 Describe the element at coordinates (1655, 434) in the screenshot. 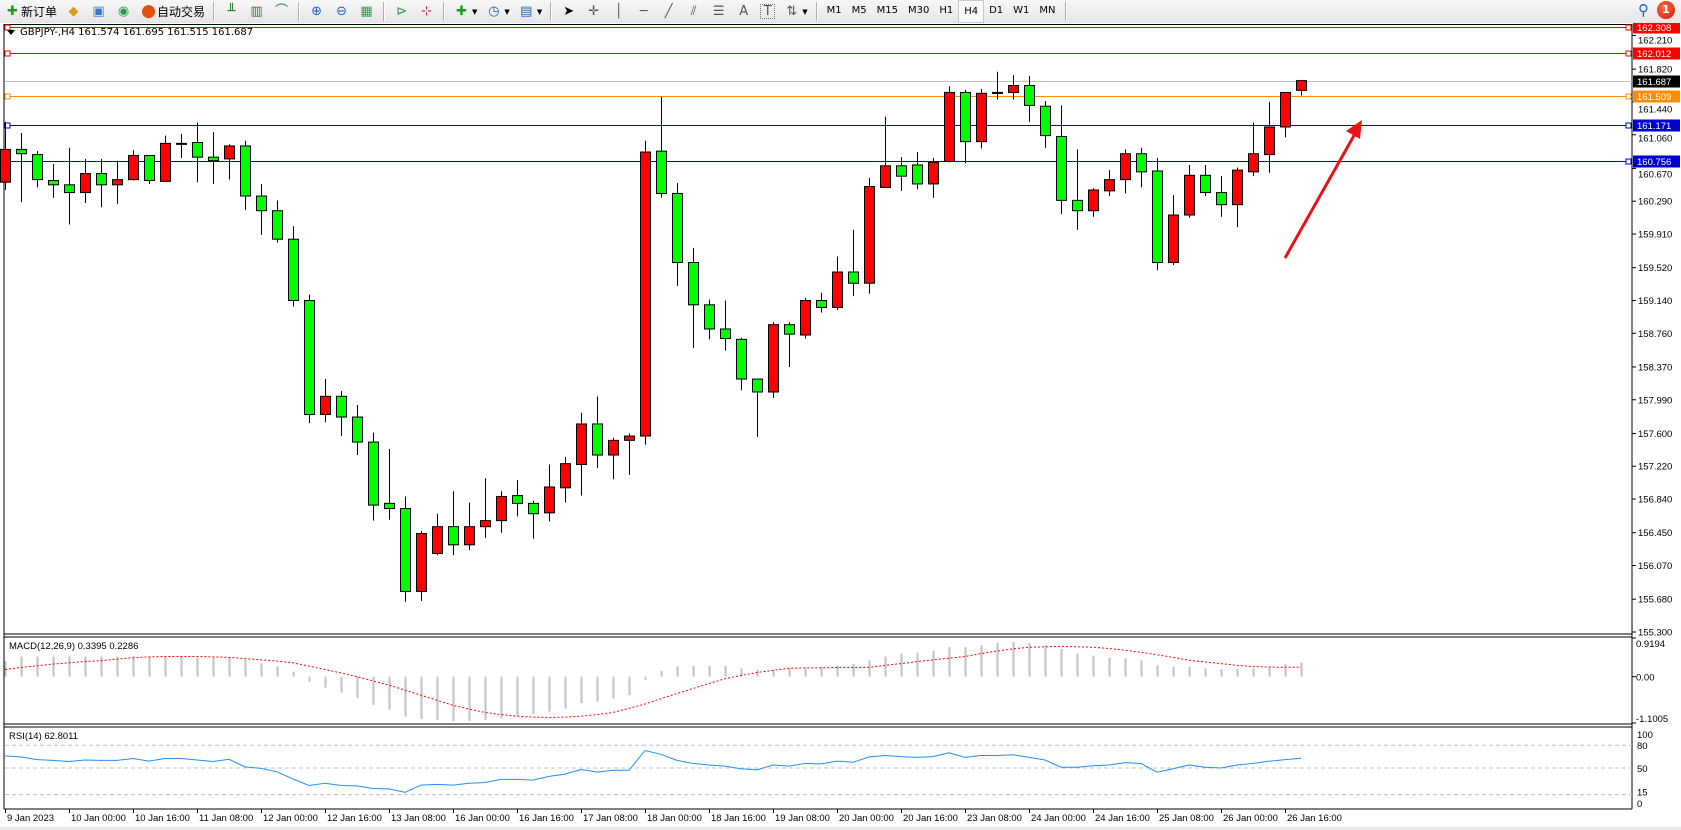

I see `price-tick-label: 157.600` at that location.